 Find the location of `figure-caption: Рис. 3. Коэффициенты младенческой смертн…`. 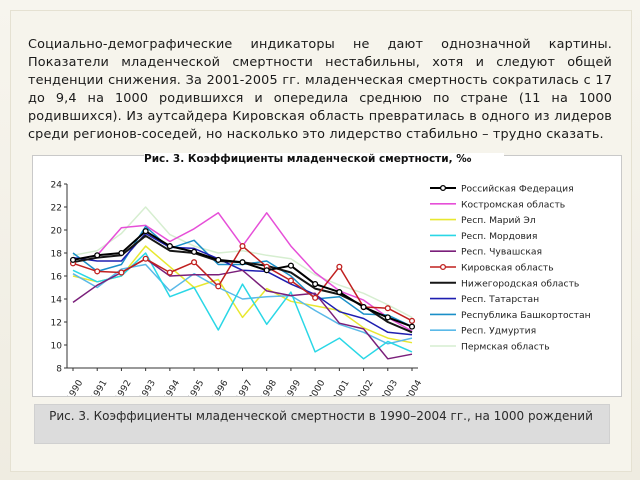

figure-caption: Рис. 3. Коэффициенты младенческой смертн… is located at coordinates (321, 416).